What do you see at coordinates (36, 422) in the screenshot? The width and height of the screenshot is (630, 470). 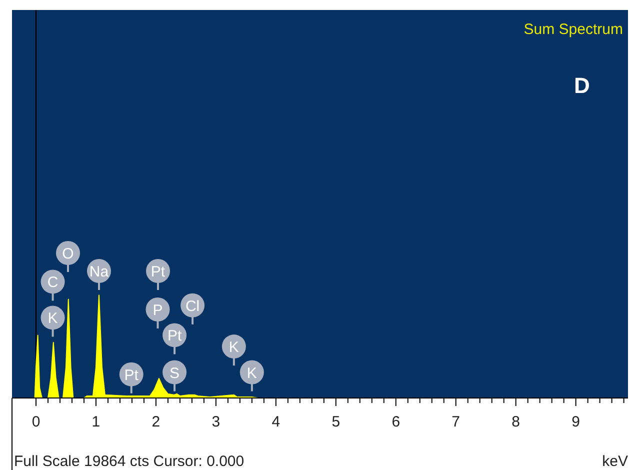 I see `x-tick-label: 0` at bounding box center [36, 422].